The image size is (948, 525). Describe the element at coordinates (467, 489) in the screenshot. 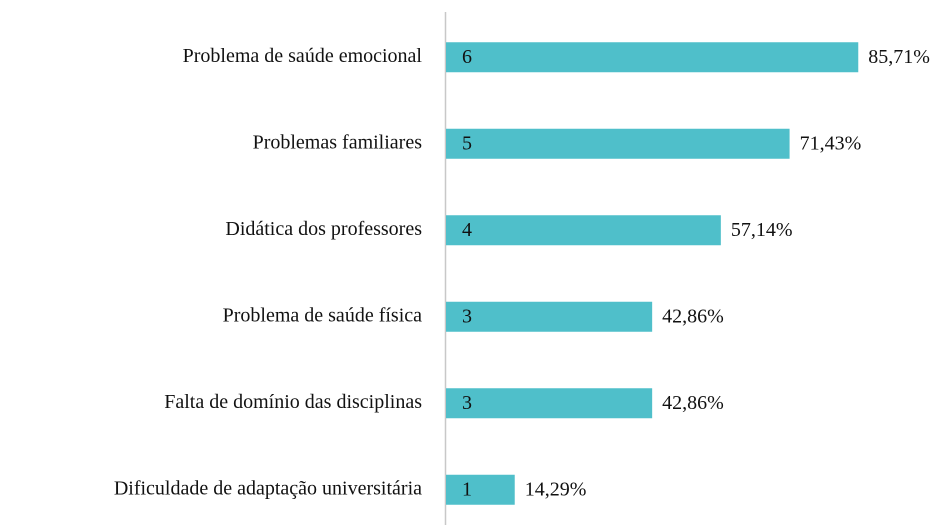

I see `count-label: 1` at that location.